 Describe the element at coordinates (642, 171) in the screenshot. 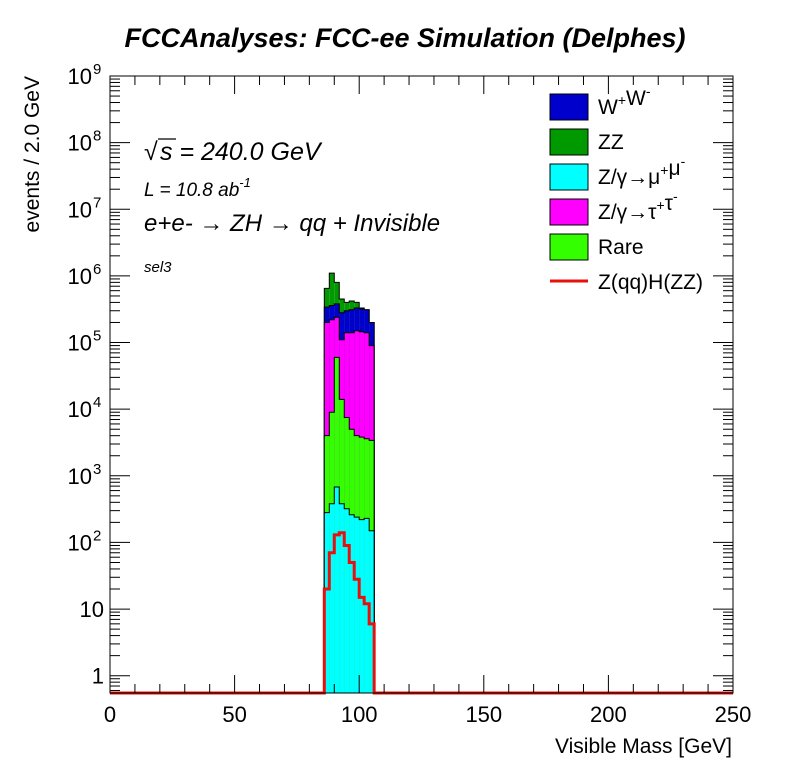

I see `legend-label-z: Z/γ→μ+μ-` at that location.